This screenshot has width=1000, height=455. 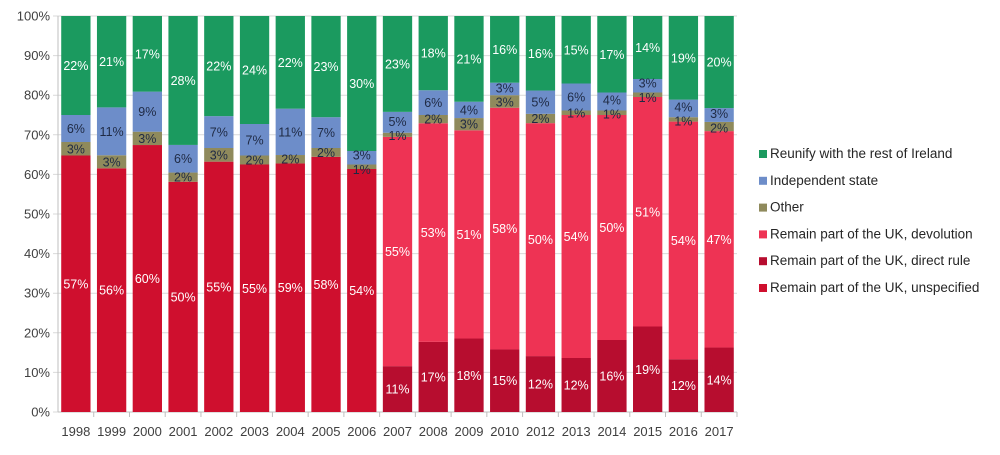 I want to click on data-label: 18%, so click(x=433, y=54).